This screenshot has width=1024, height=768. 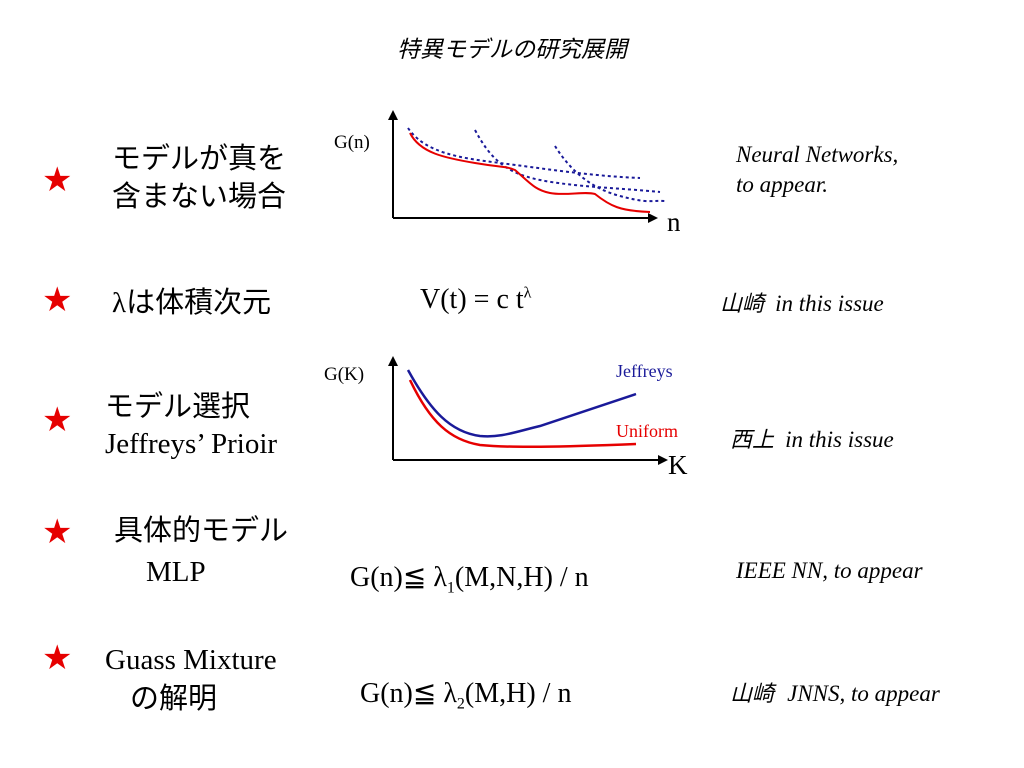 What do you see at coordinates (647, 431) in the screenshot?
I see `legend-uniform: Uniform` at bounding box center [647, 431].